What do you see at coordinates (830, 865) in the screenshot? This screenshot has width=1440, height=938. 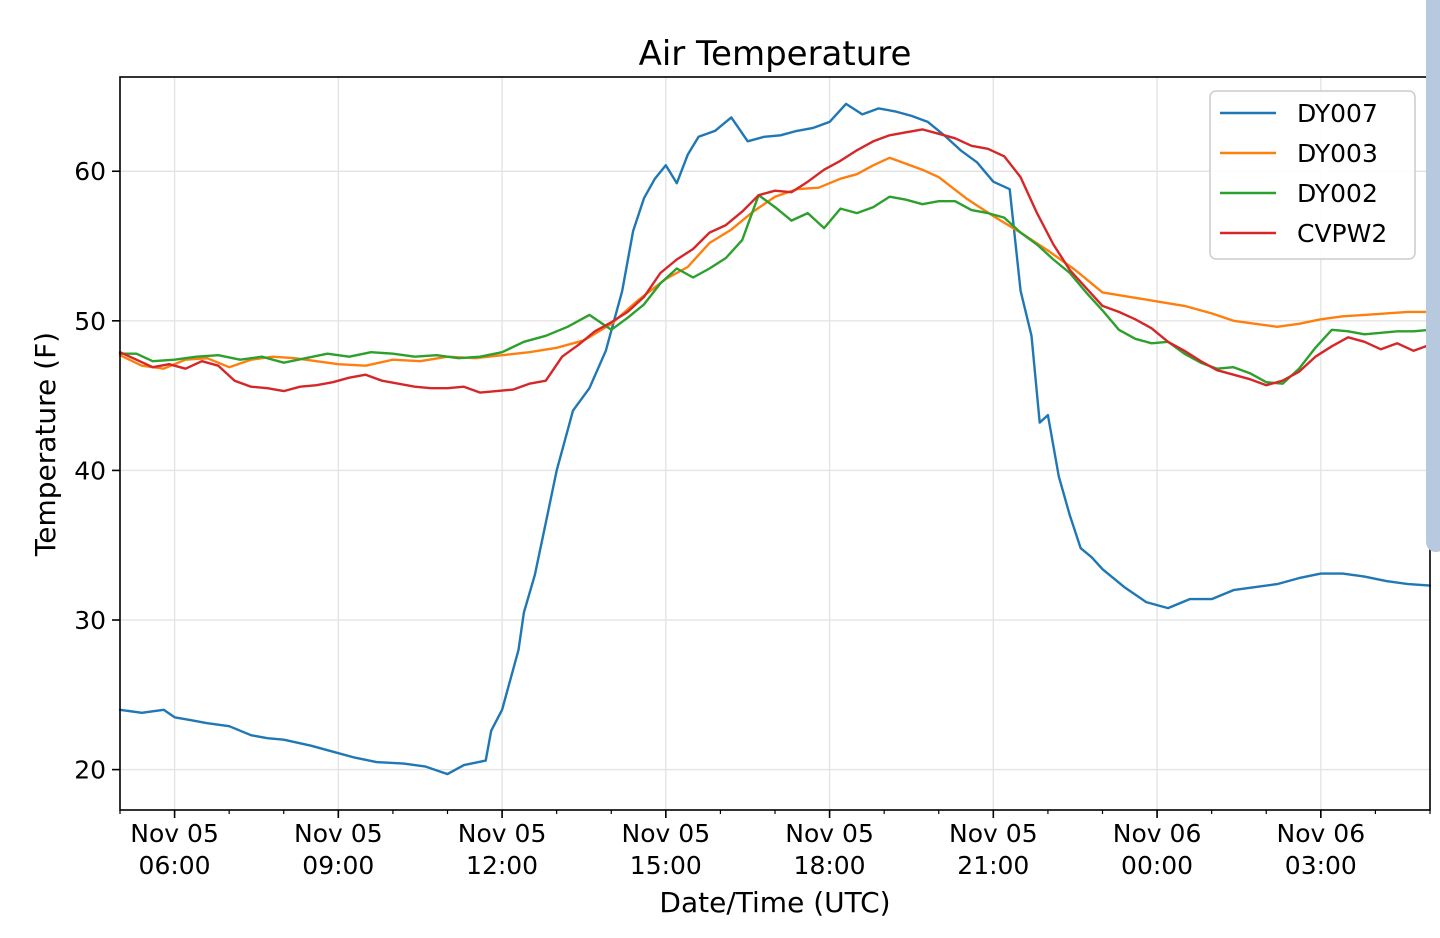 I see `x-tick-label-time: 18:00` at bounding box center [830, 865].